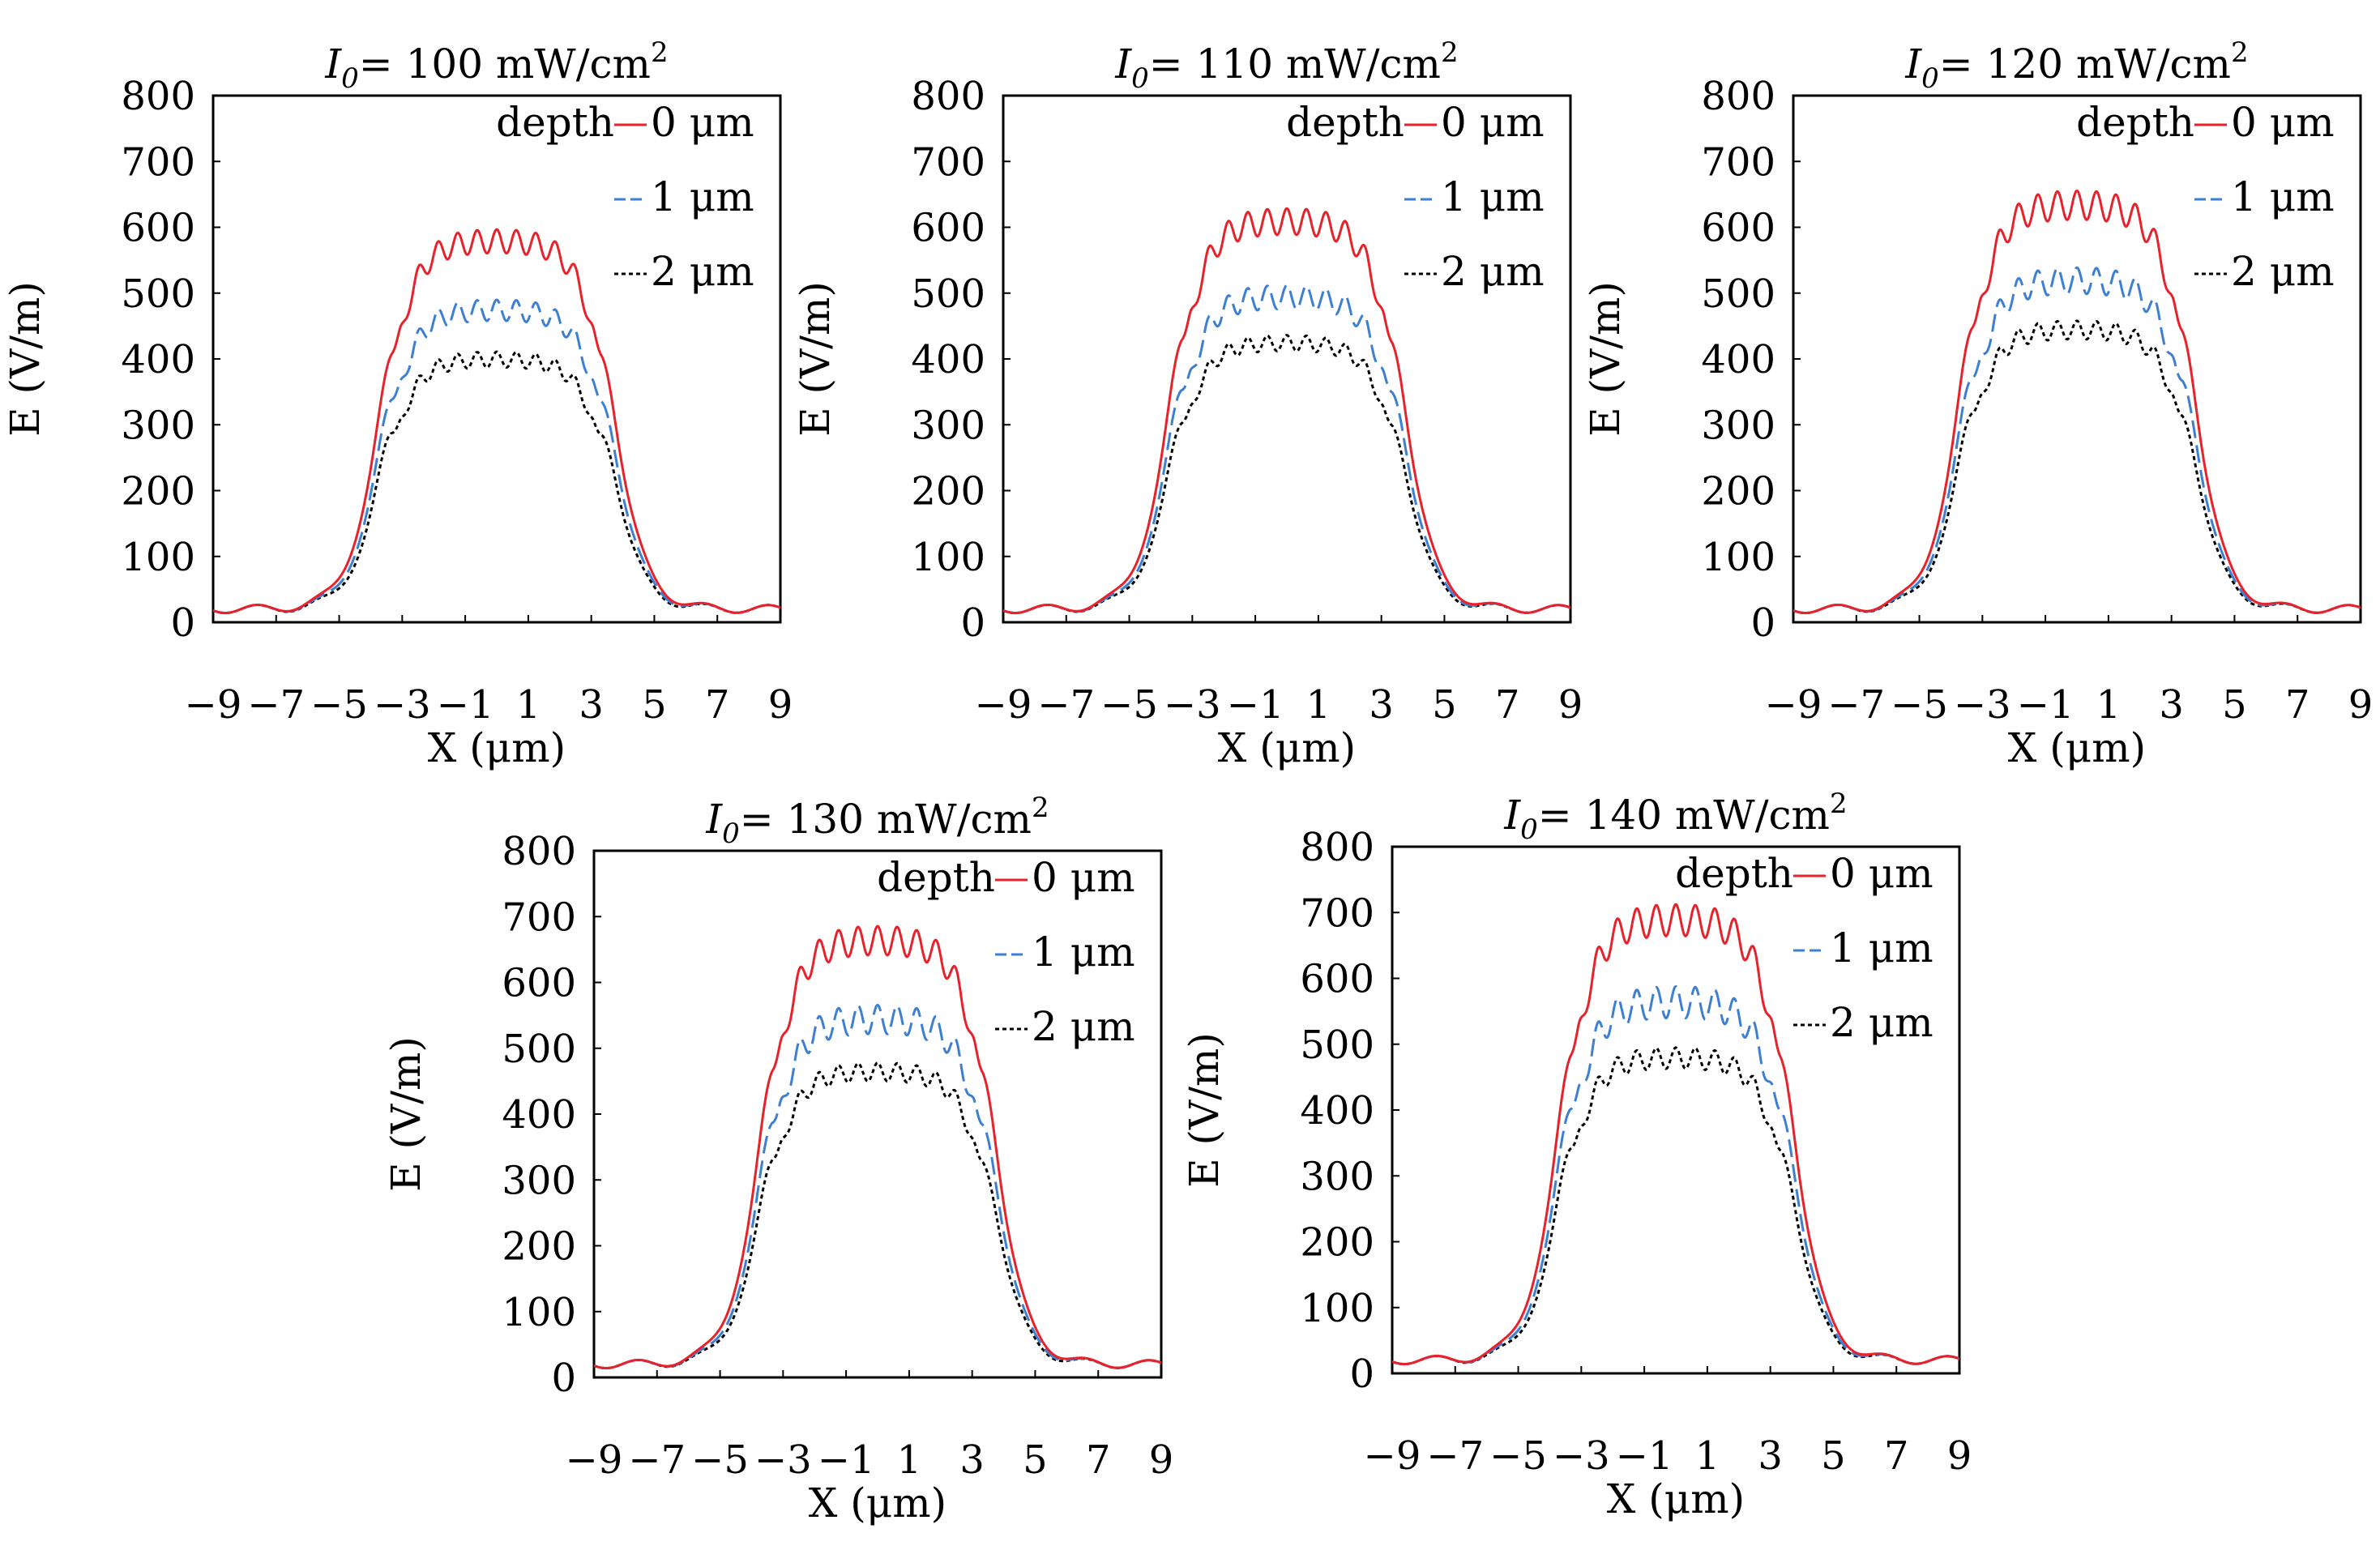 This screenshot has width=2380, height=1550. What do you see at coordinates (1738, 492) in the screenshot?
I see `y-tick-label: 200` at bounding box center [1738, 492].